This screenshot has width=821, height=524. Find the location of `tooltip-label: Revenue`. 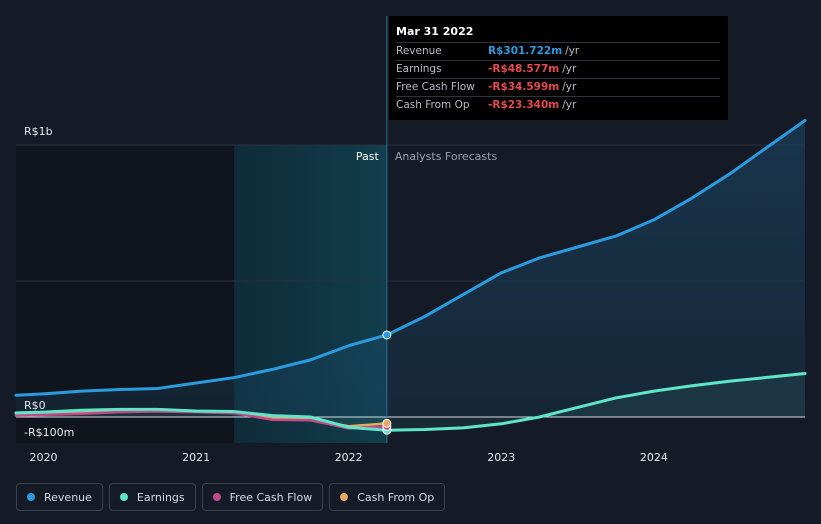

tooltip-label: Revenue is located at coordinates (419, 51).